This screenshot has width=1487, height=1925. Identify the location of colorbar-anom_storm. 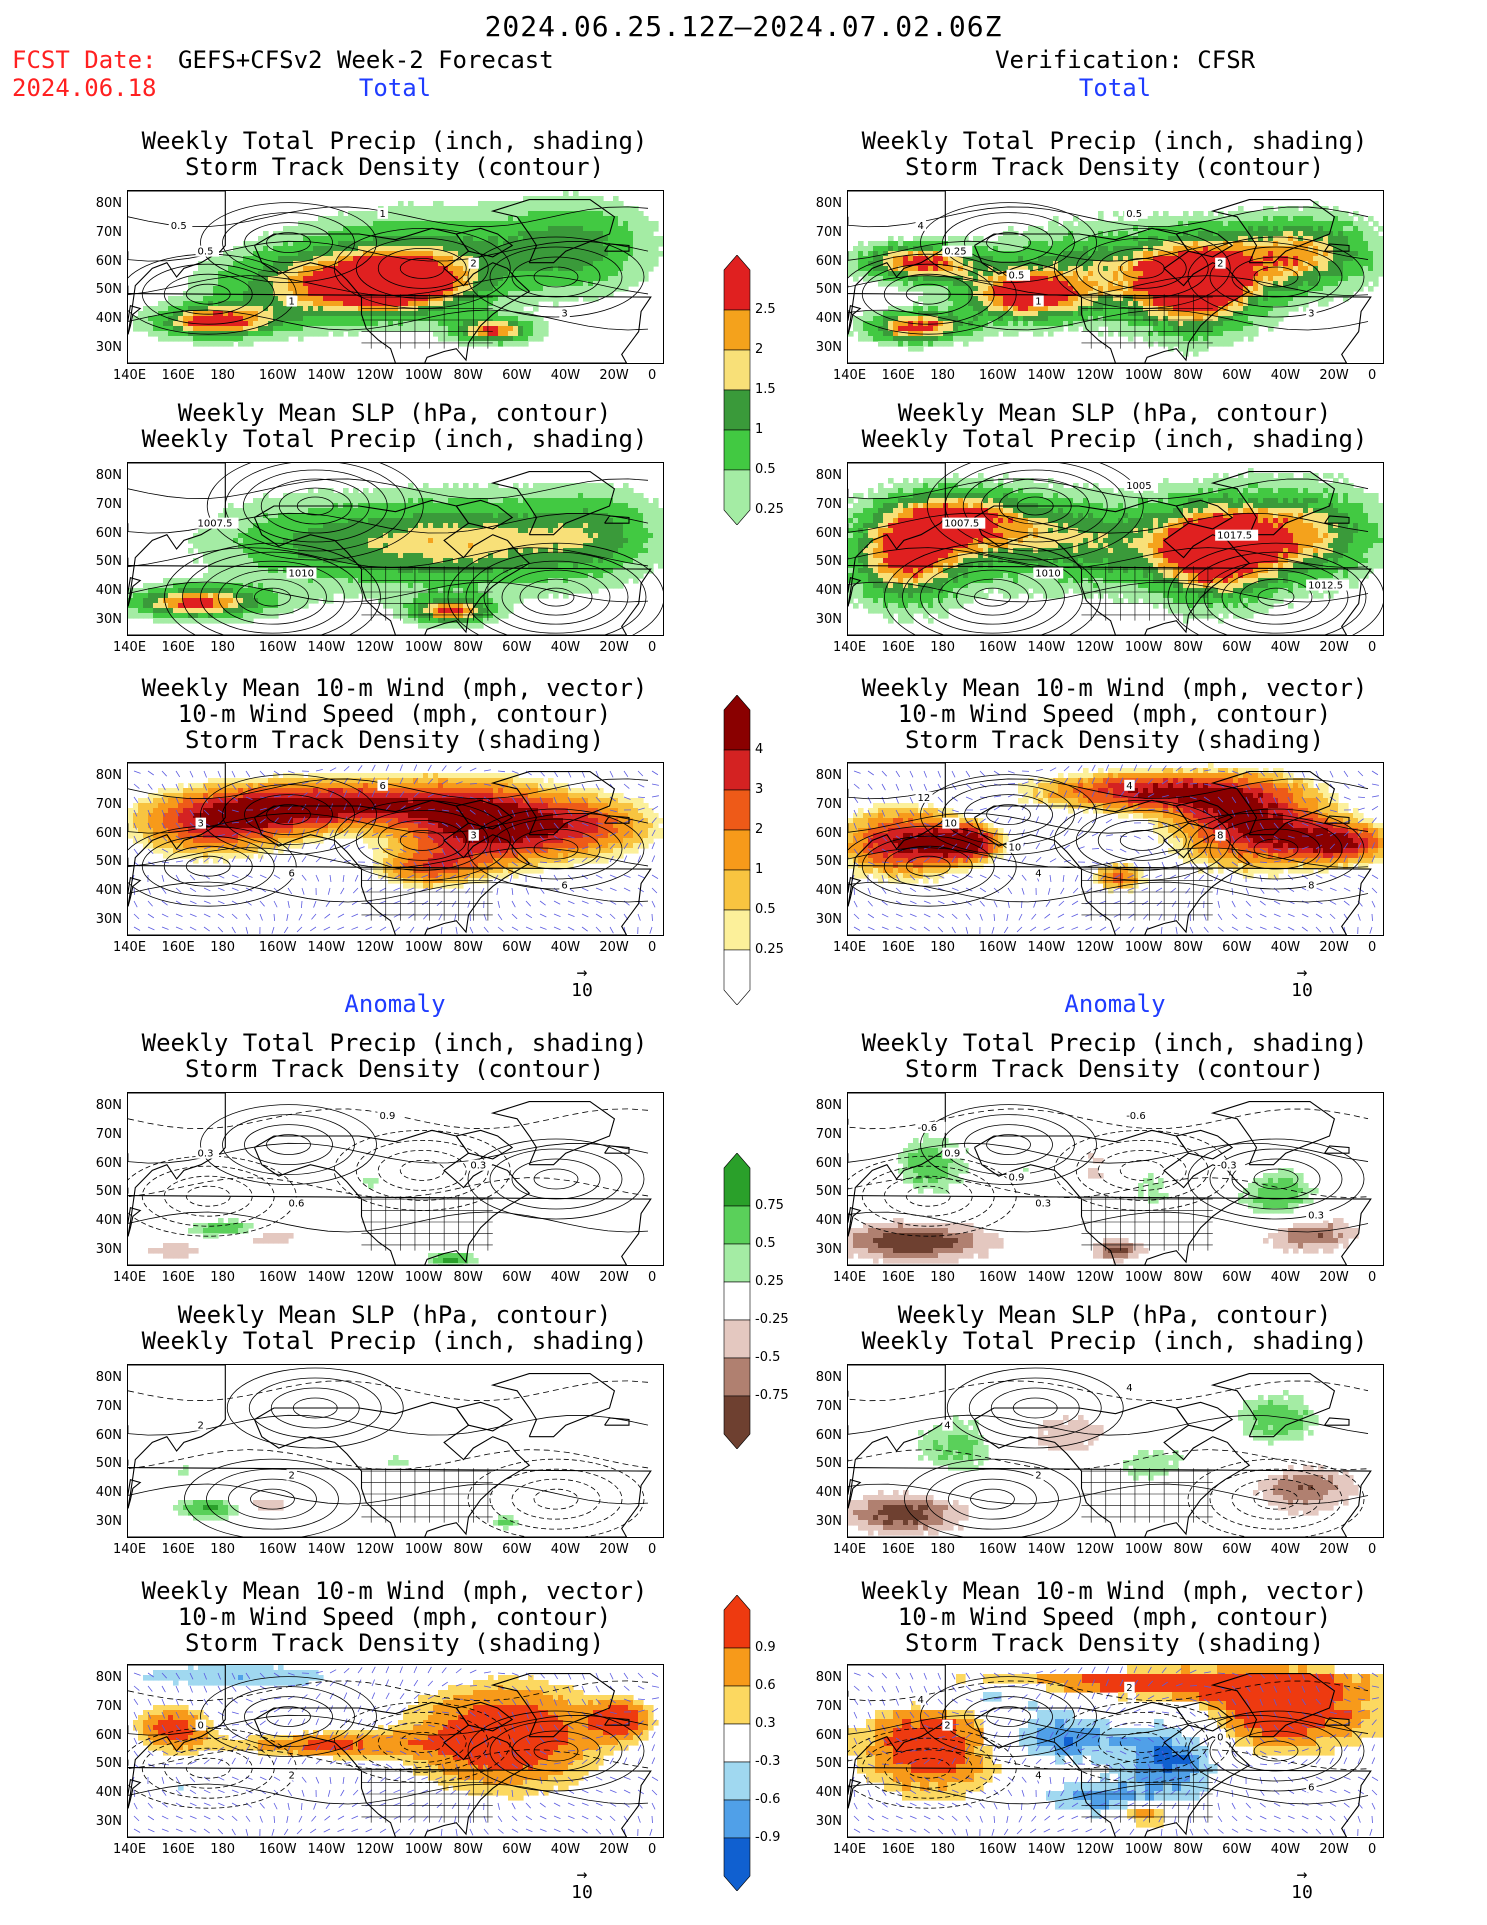
(737, 1743).